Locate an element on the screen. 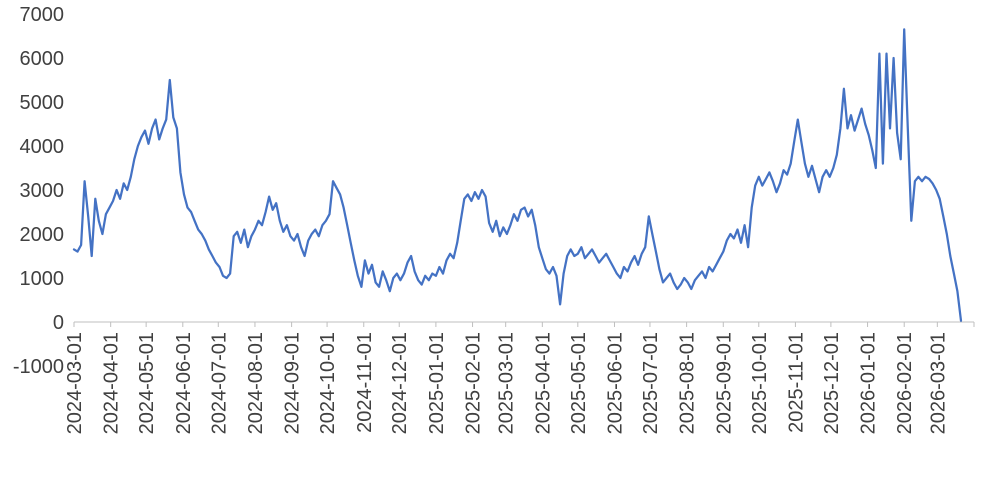 The image size is (983, 498). x-axis-label: 2025-12-01 is located at coordinates (832, 383).